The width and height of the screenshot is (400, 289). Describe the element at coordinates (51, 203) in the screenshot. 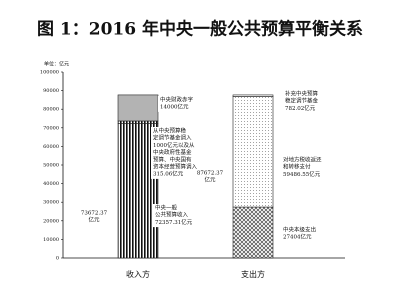

I see `y-tick-label: 30000` at that location.